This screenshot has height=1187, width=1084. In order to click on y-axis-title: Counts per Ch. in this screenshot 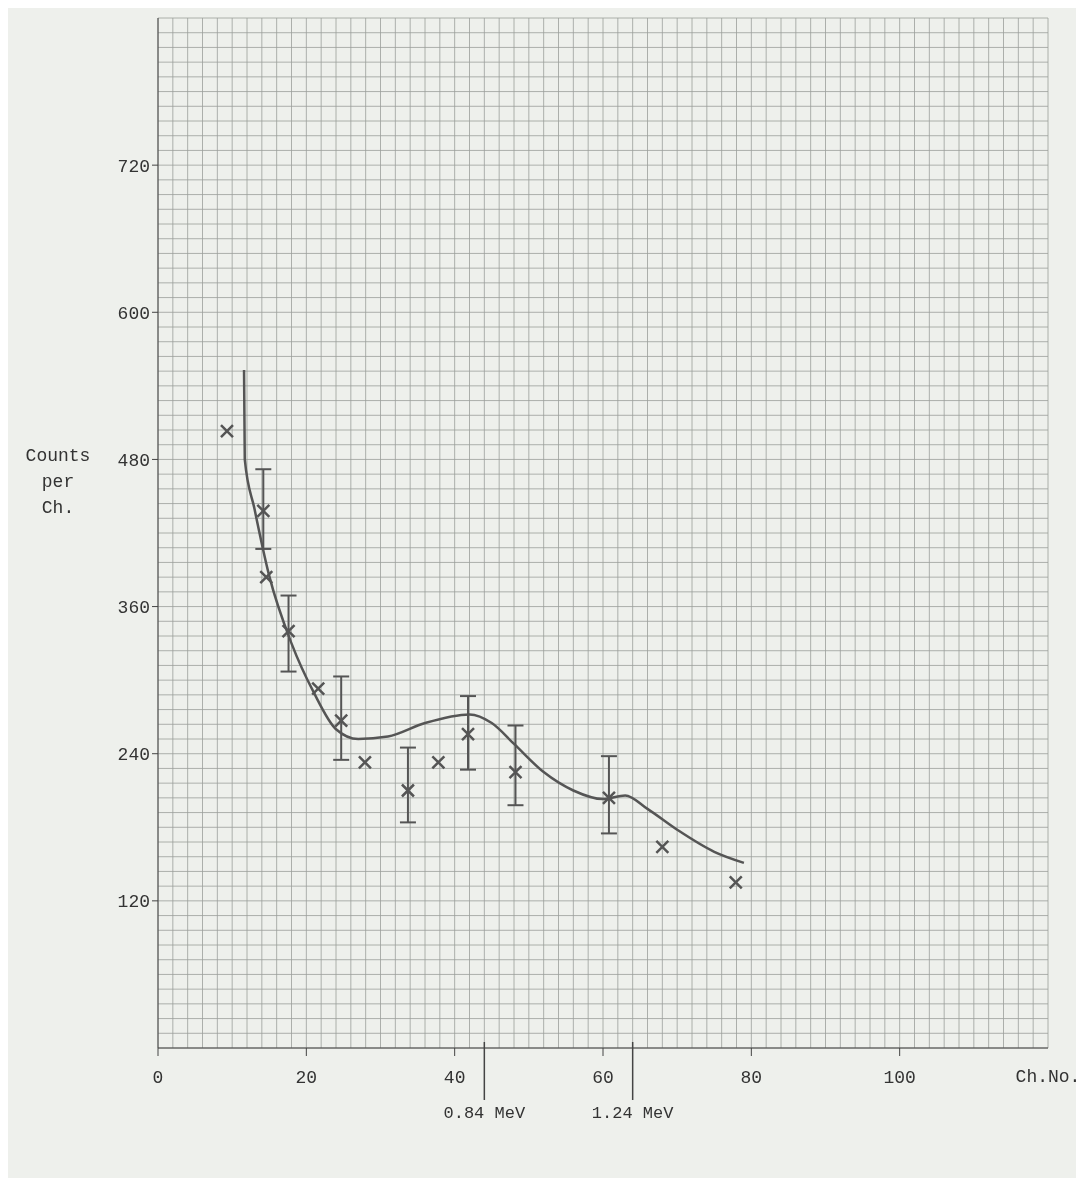, I will do `click(58, 481)`.